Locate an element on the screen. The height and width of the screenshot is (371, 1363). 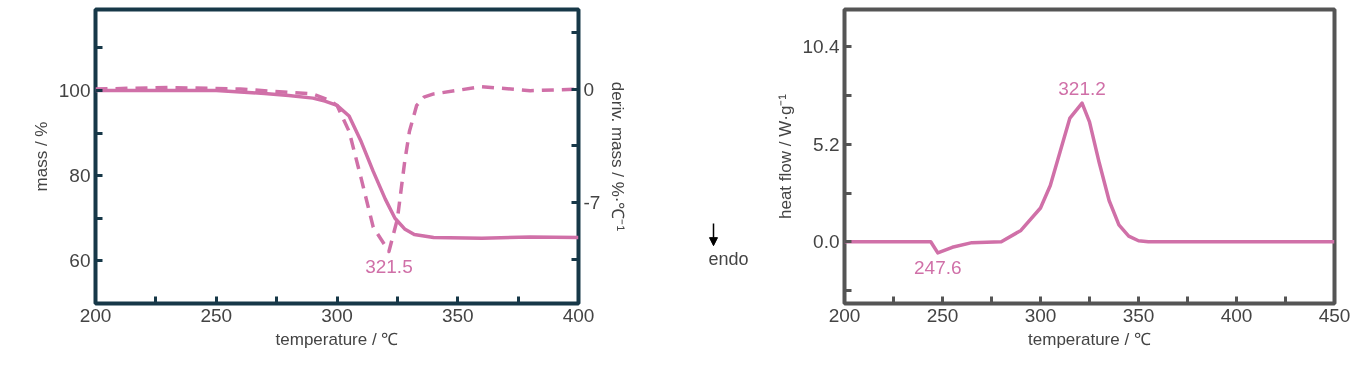
x-tick-label: 450 is located at coordinates (1334, 315).